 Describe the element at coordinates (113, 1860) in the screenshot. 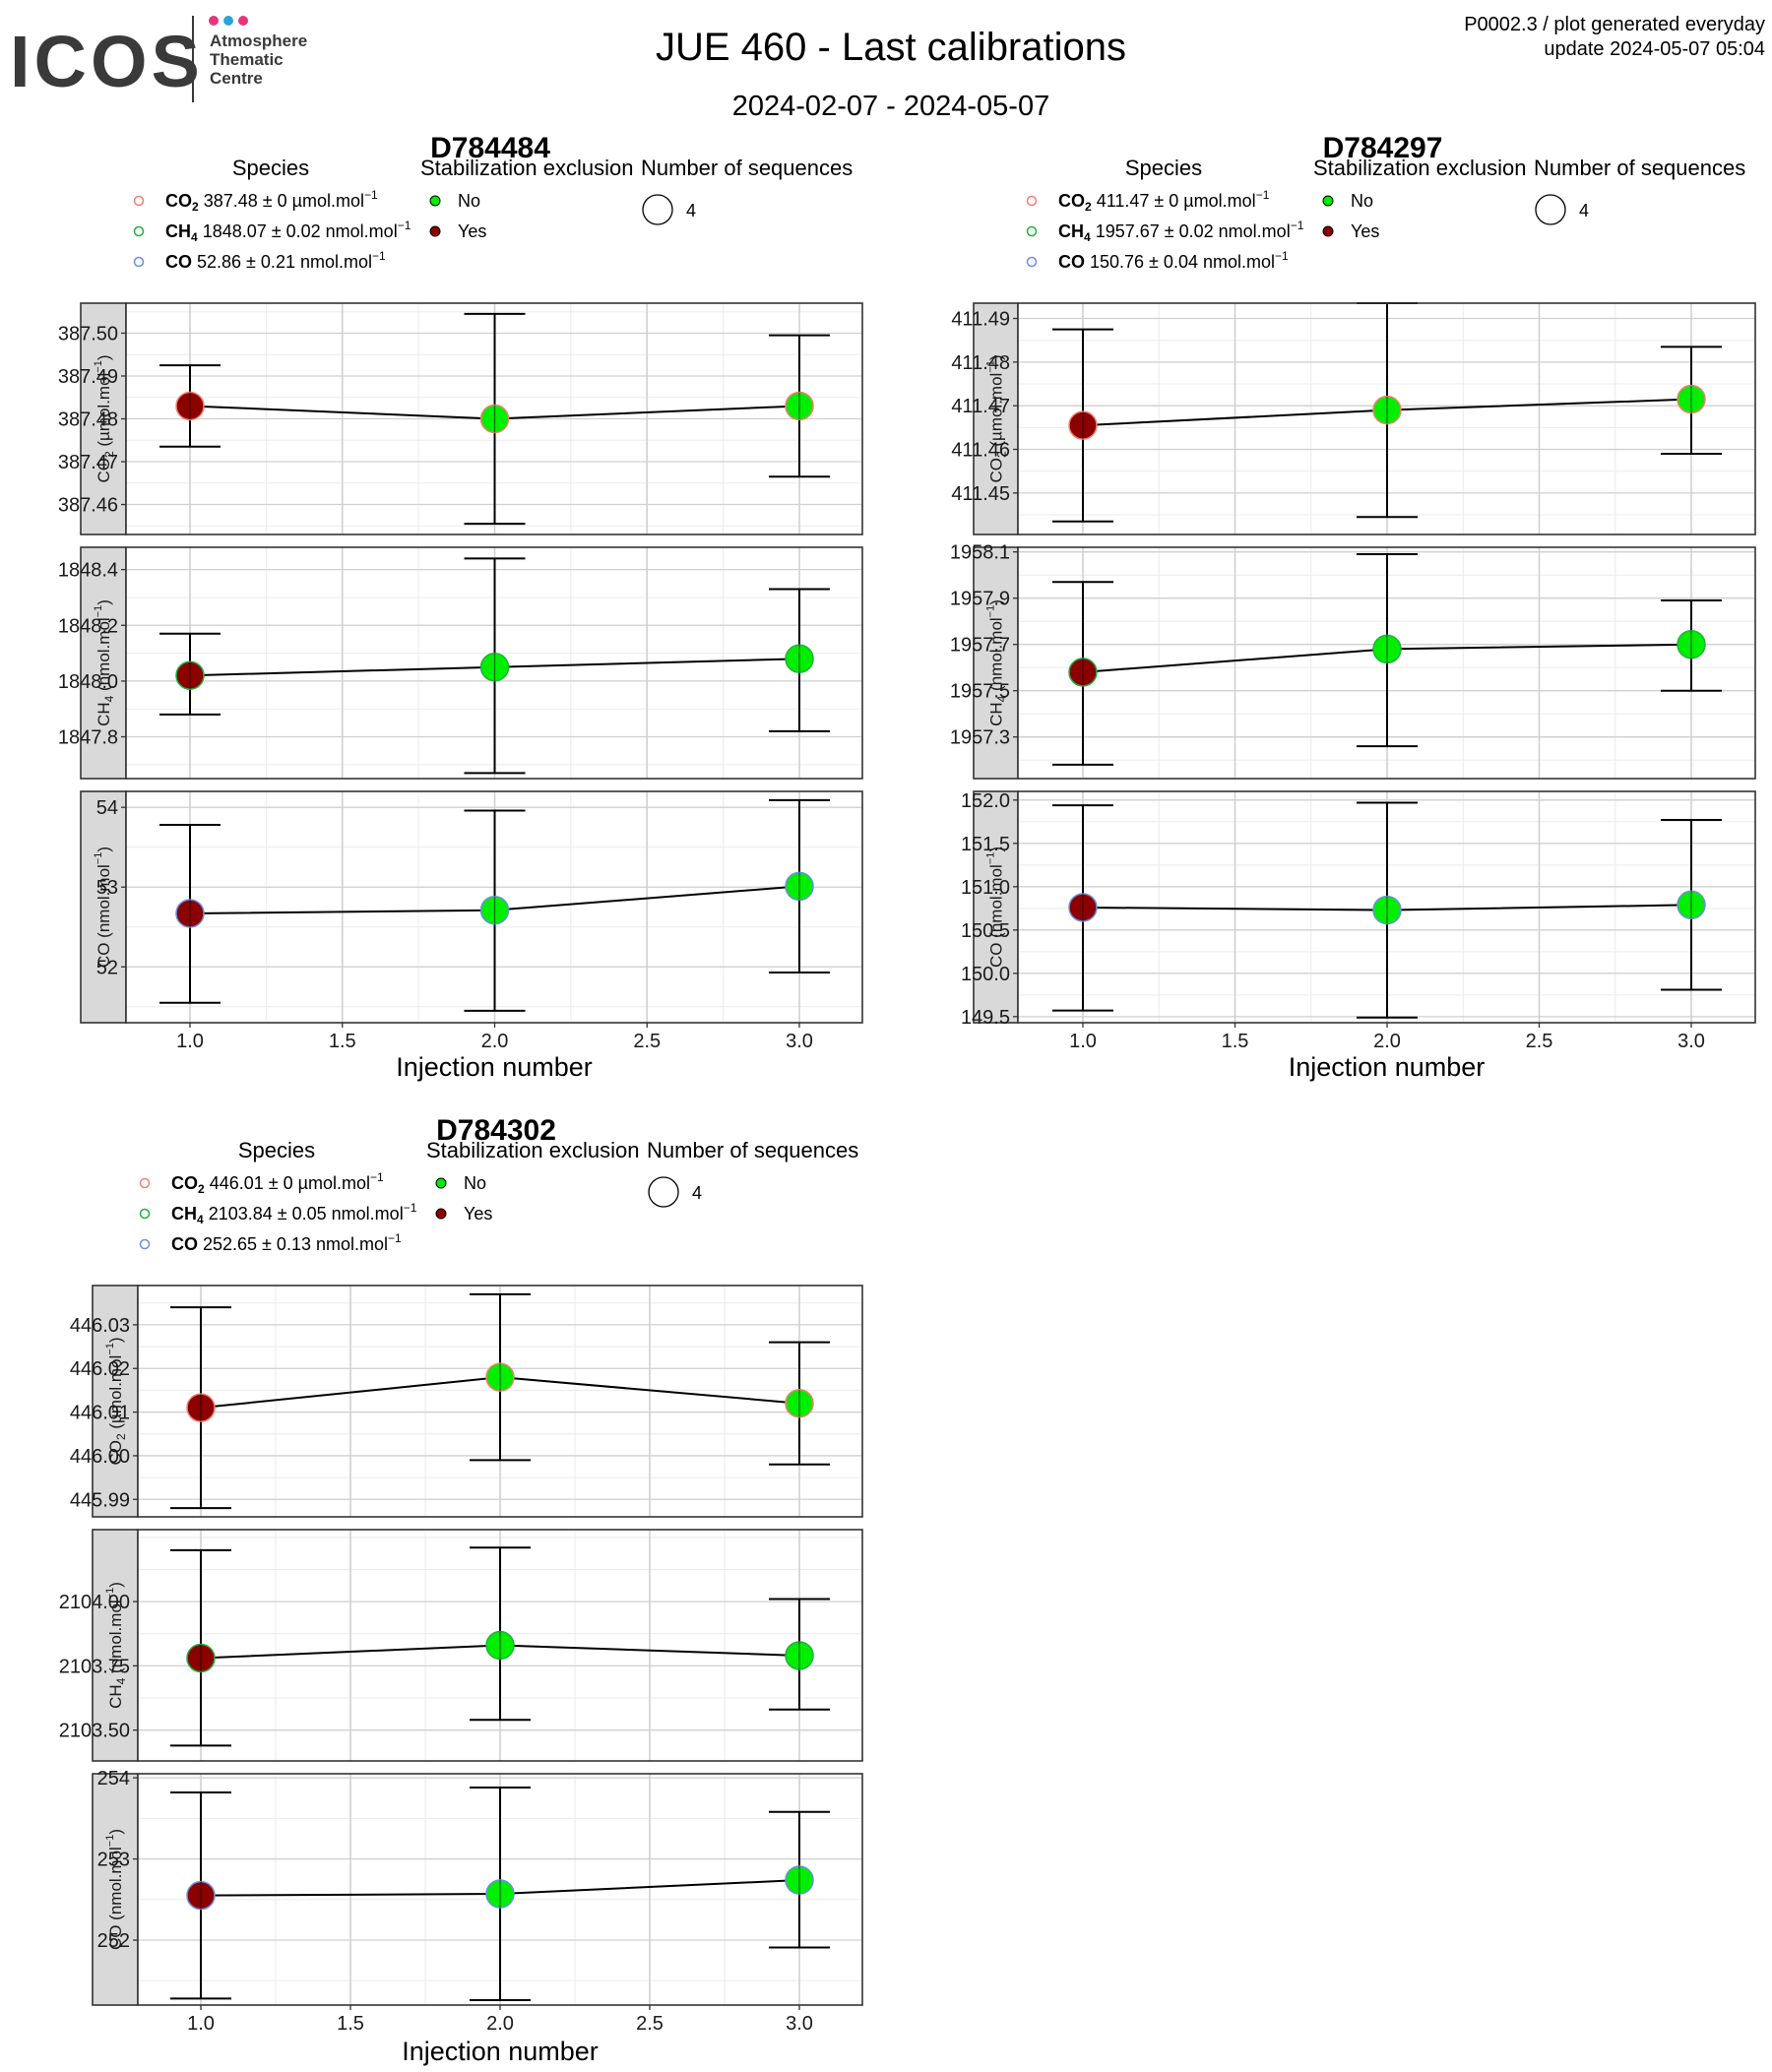

I see `y-tick-label: 253` at that location.